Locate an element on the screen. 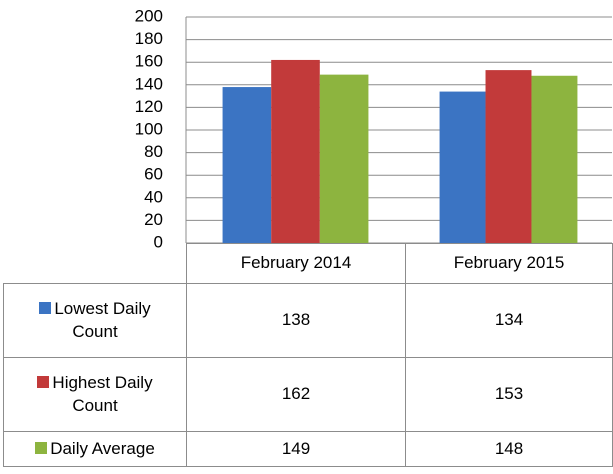 Image resolution: width=613 pixels, height=474 pixels. y-tick-label: 160 is located at coordinates (149, 61).